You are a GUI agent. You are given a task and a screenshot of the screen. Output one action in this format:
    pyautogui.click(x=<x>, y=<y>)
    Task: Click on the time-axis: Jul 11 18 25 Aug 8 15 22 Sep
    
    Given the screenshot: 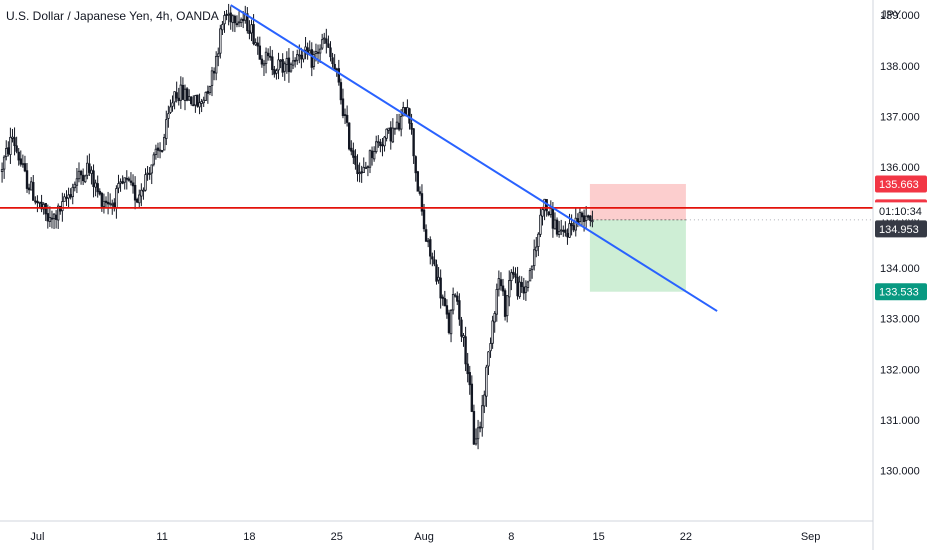 What is the action you would take?
    pyautogui.click(x=425, y=537)
    